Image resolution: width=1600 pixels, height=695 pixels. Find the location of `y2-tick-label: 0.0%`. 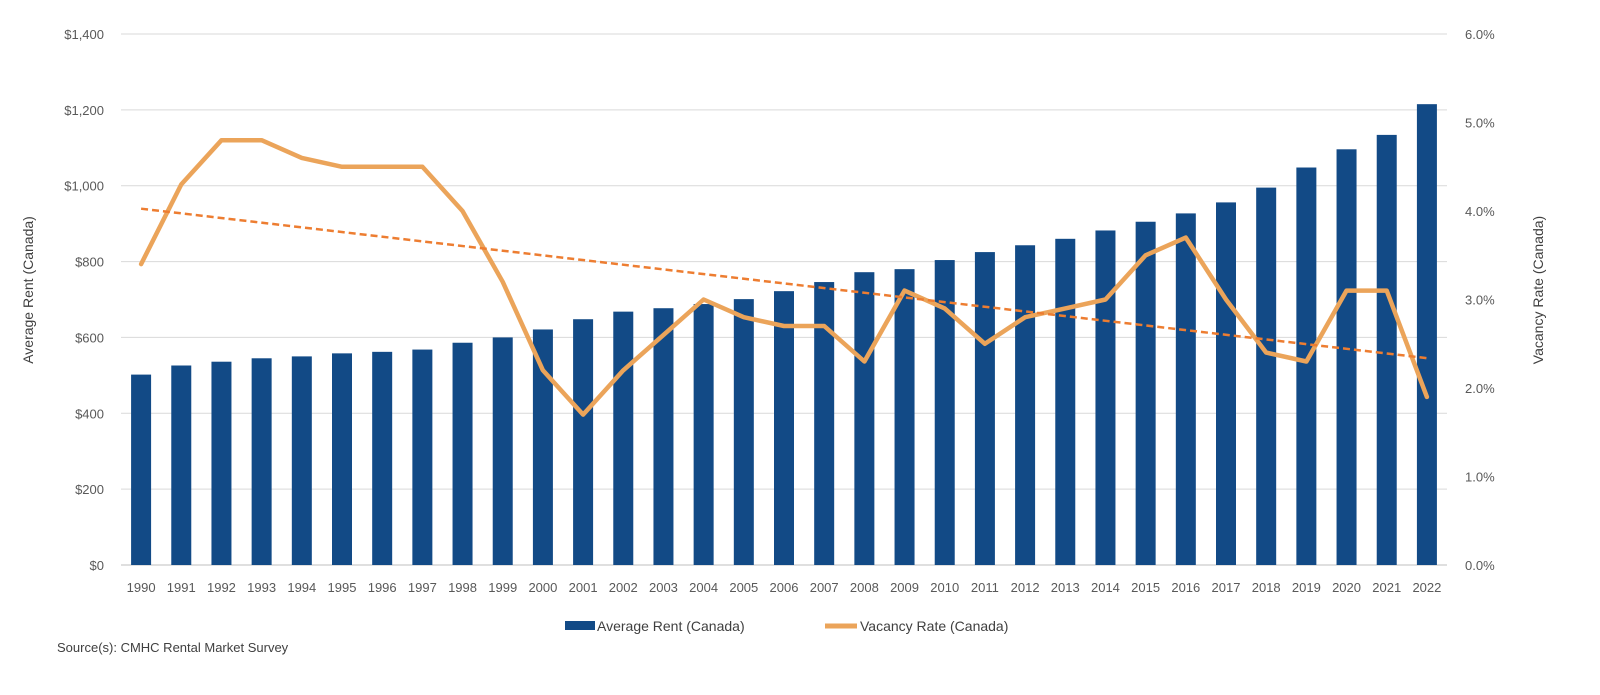

y2-tick-label: 0.0% is located at coordinates (1480, 565).